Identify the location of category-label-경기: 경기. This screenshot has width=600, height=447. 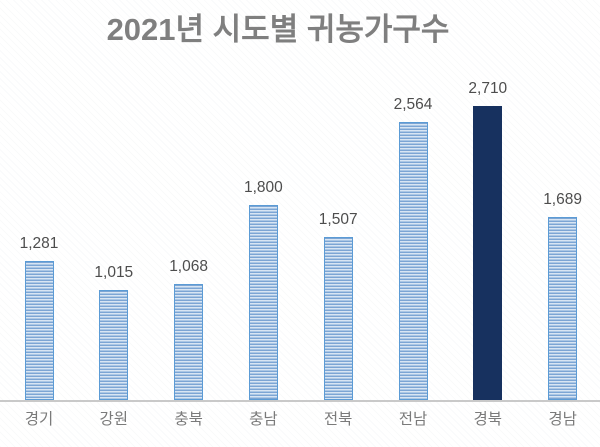
(39, 419).